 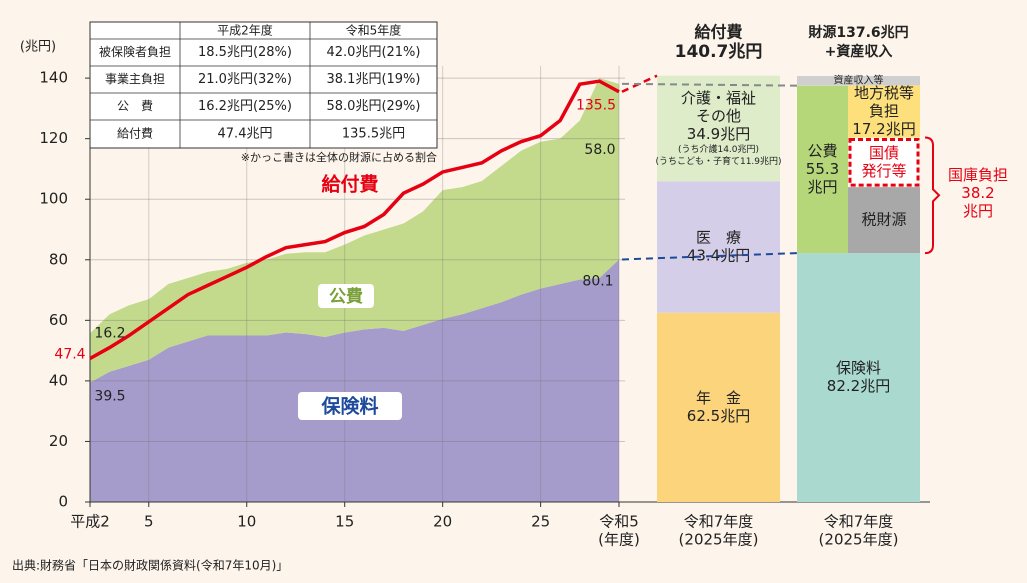 I want to click on table-header: 平成2年度, so click(x=245, y=30).